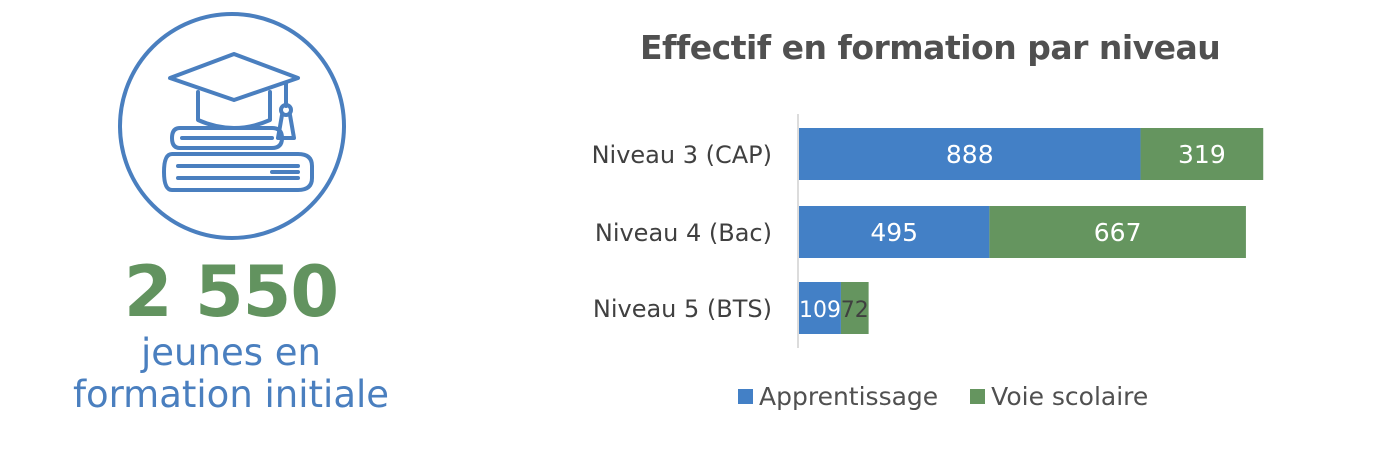  I want to click on data-label: 888, so click(970, 154).